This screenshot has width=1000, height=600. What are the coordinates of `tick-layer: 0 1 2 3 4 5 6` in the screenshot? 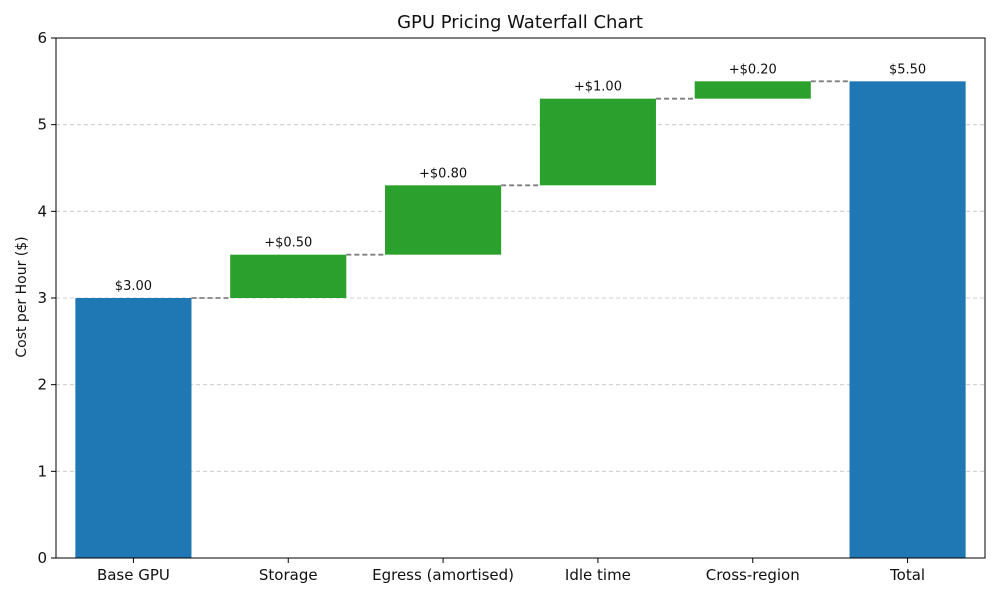 It's located at (46, 298).